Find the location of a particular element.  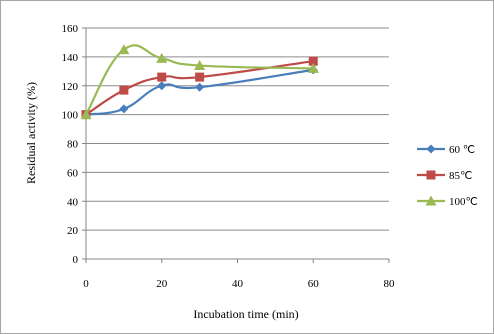

legend-label: 60 ℃ is located at coordinates (462, 150).